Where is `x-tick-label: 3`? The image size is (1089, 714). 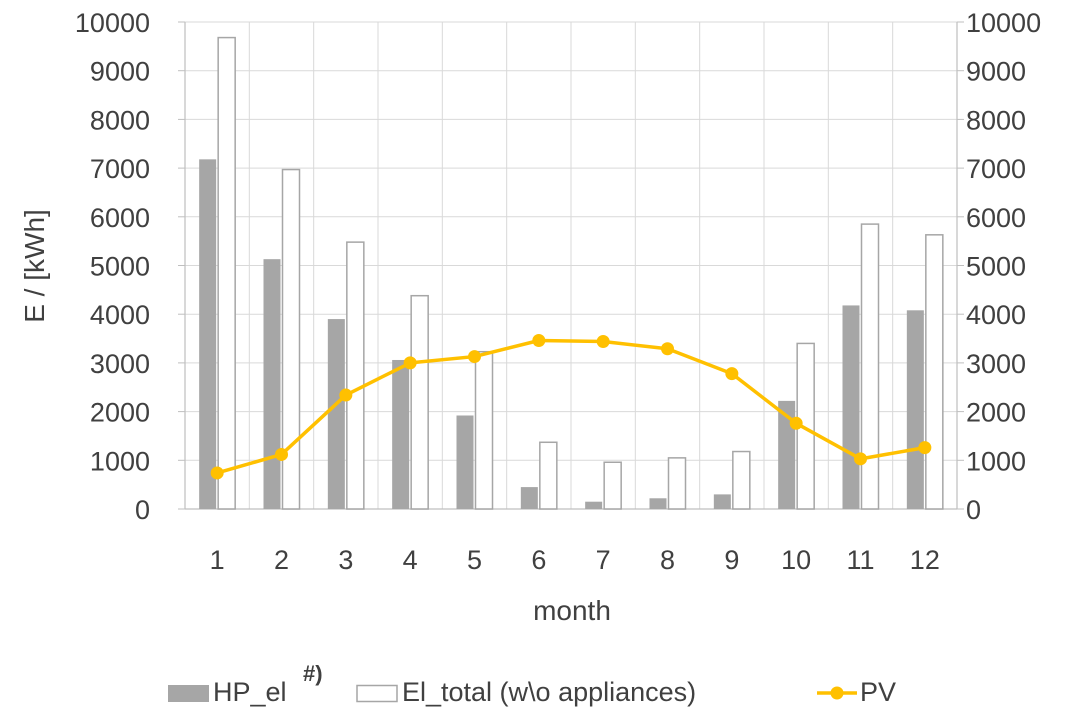 x-tick-label: 3 is located at coordinates (345, 560).